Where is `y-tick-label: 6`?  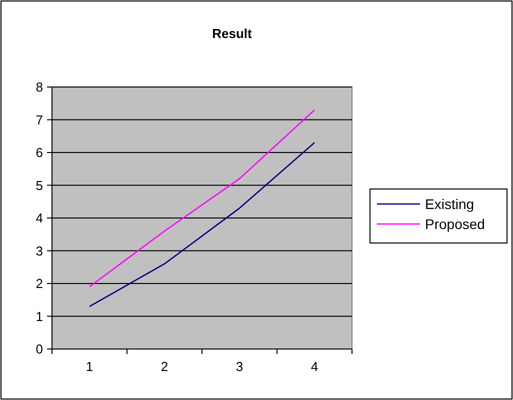
y-tick-label: 6 is located at coordinates (39, 152).